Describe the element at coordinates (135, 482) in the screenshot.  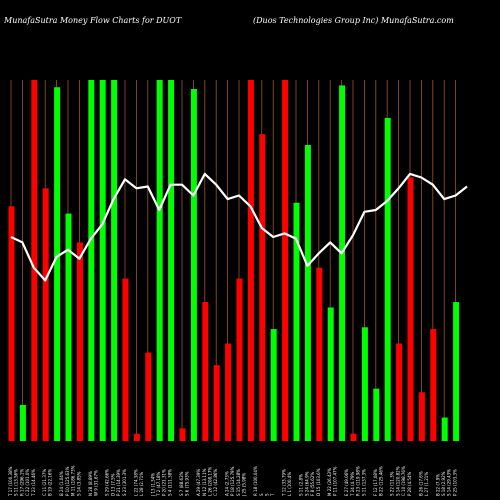
I see `x-tick-label: L 22 (74.38%` at that location.